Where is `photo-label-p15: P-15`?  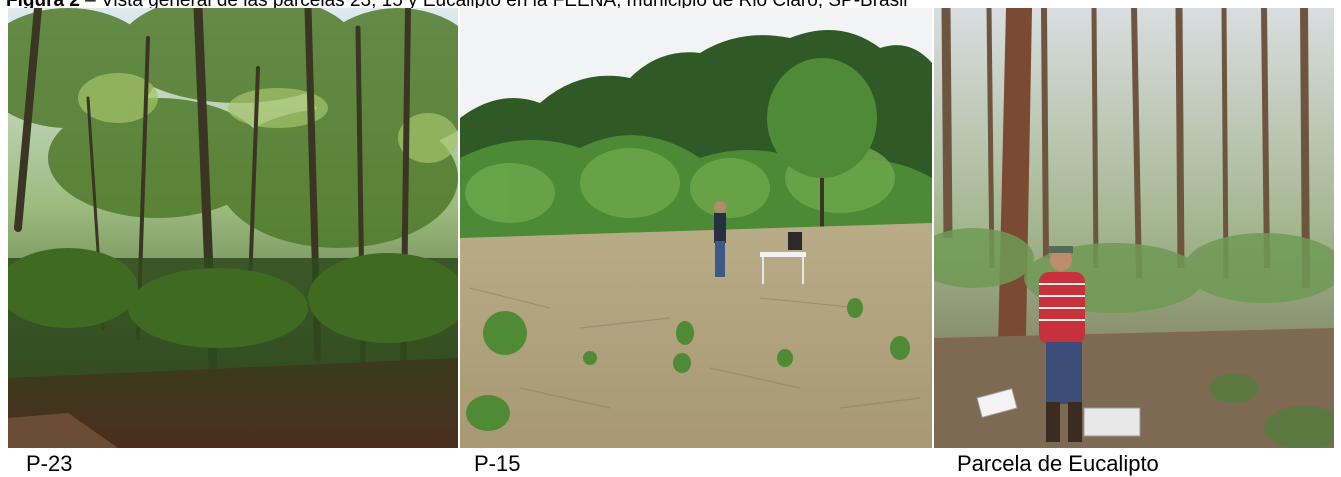 photo-label-p15: P-15 is located at coordinates (497, 463).